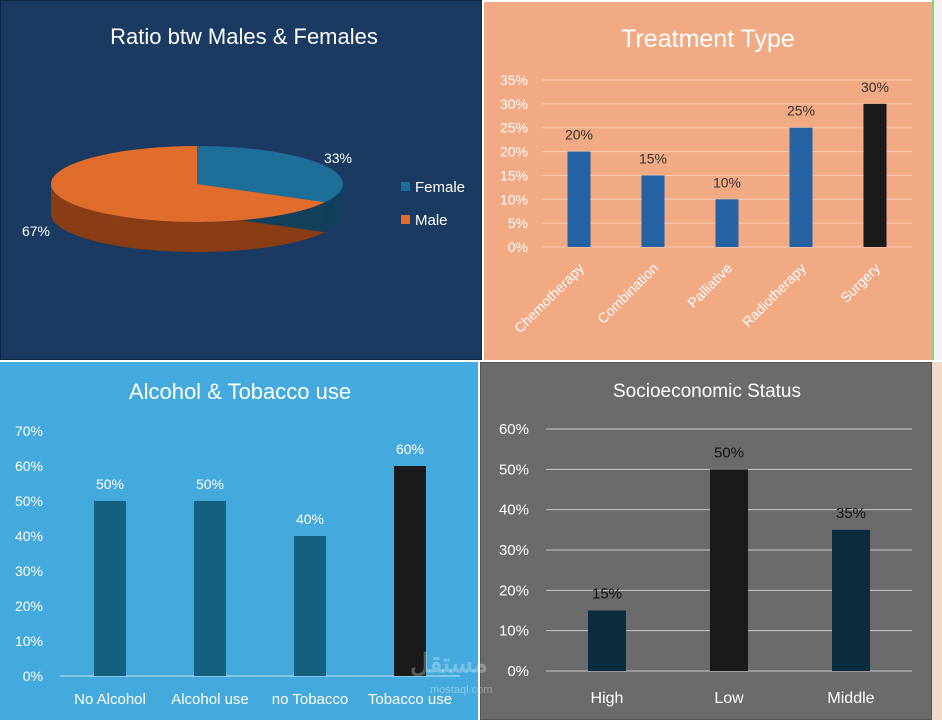 This screenshot has height=720, width=942. What do you see at coordinates (110, 699) in the screenshot?
I see `x-tick-label: No Alcohol` at bounding box center [110, 699].